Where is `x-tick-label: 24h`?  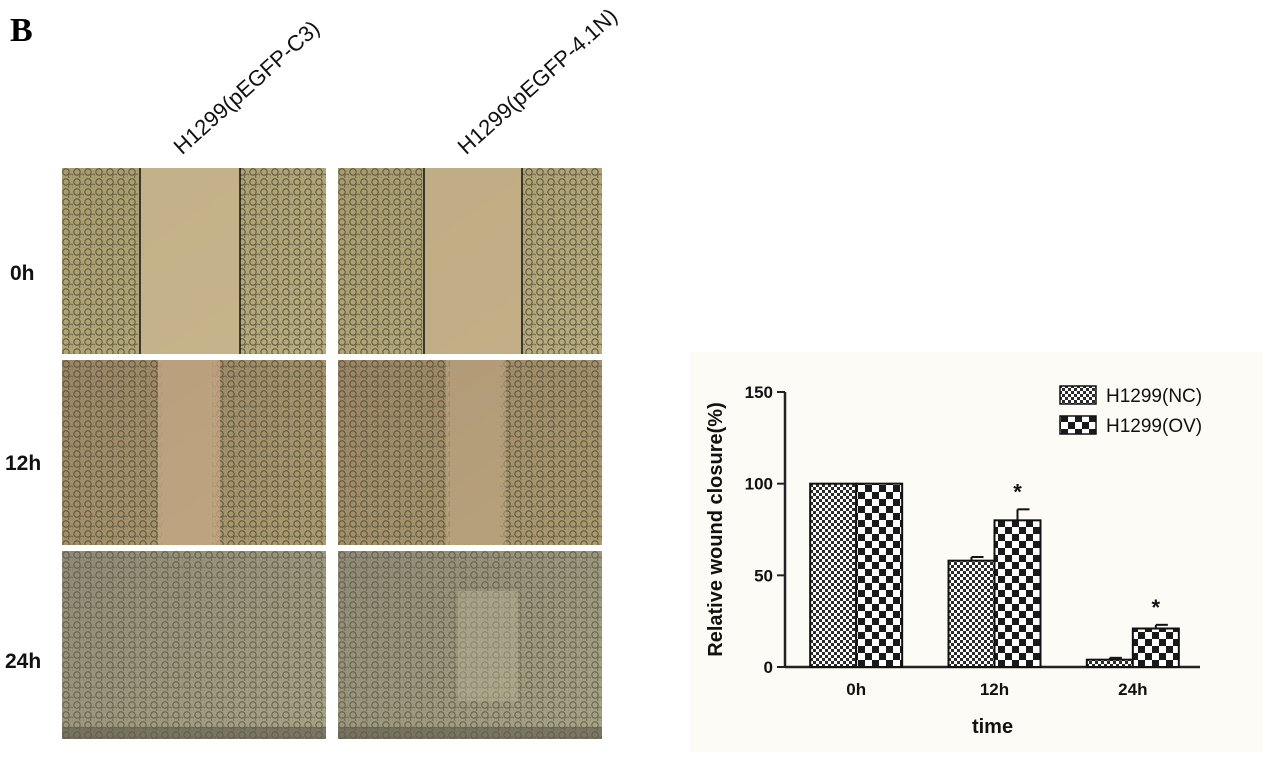
x-tick-label: 24h is located at coordinates (1132, 689).